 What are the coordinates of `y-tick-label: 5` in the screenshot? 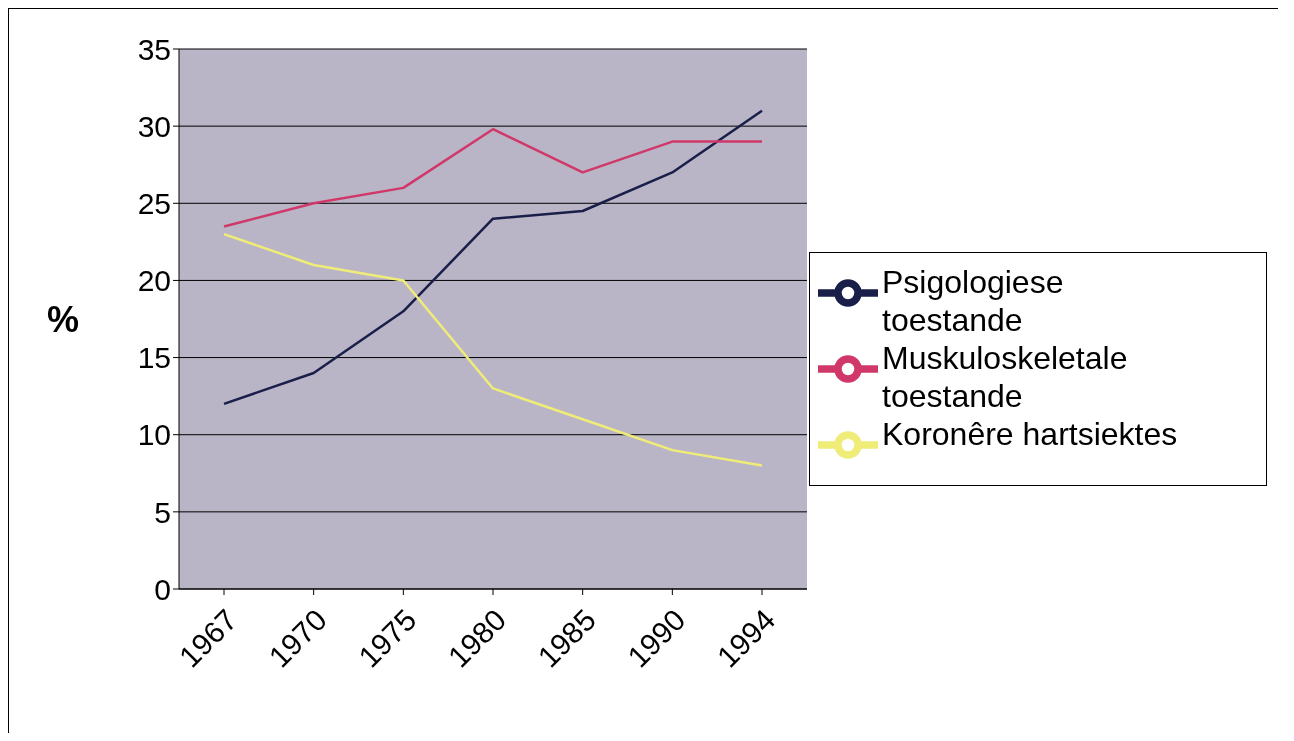 It's located at (162, 512).